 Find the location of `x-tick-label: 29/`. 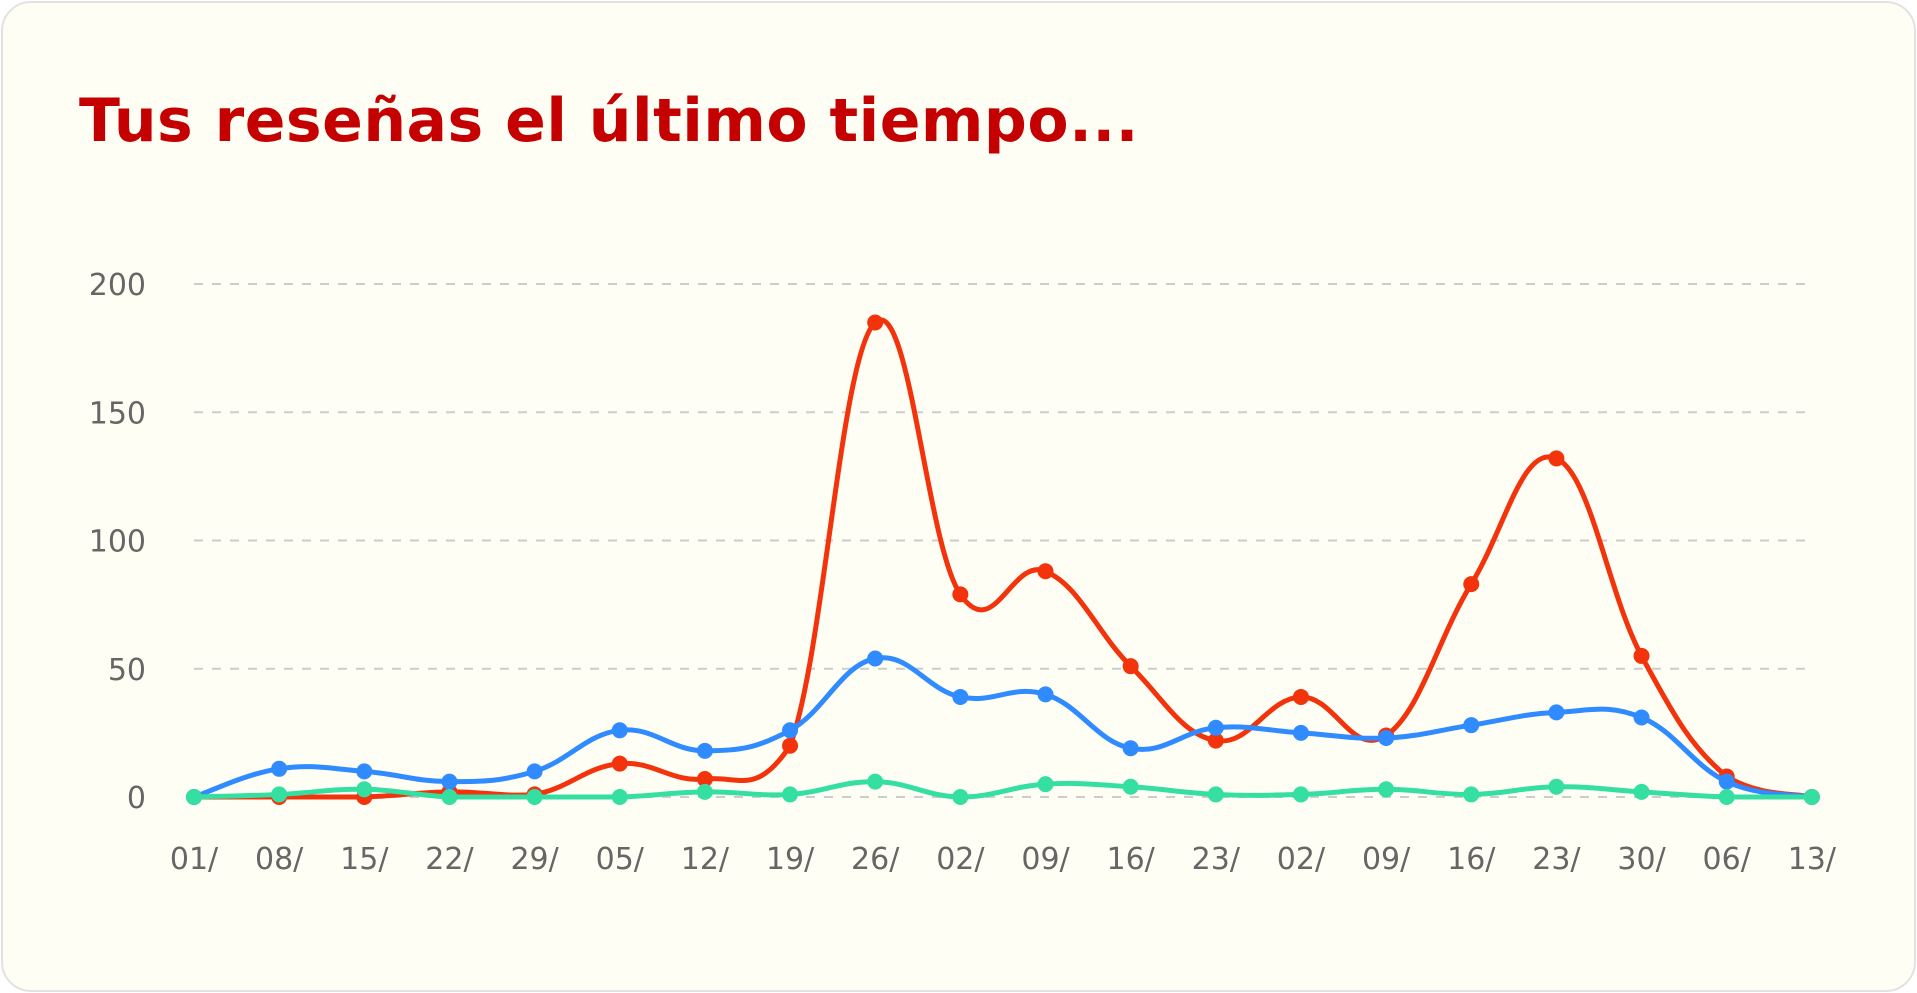

x-tick-label: 29/ is located at coordinates (534, 859).